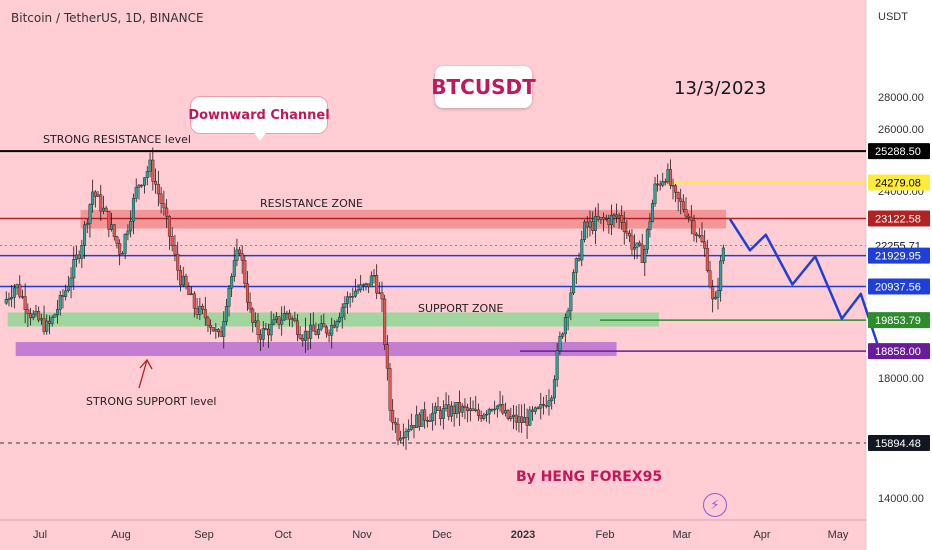 This screenshot has width=932, height=550. I want to click on time-tick: 2023, so click(523, 535).